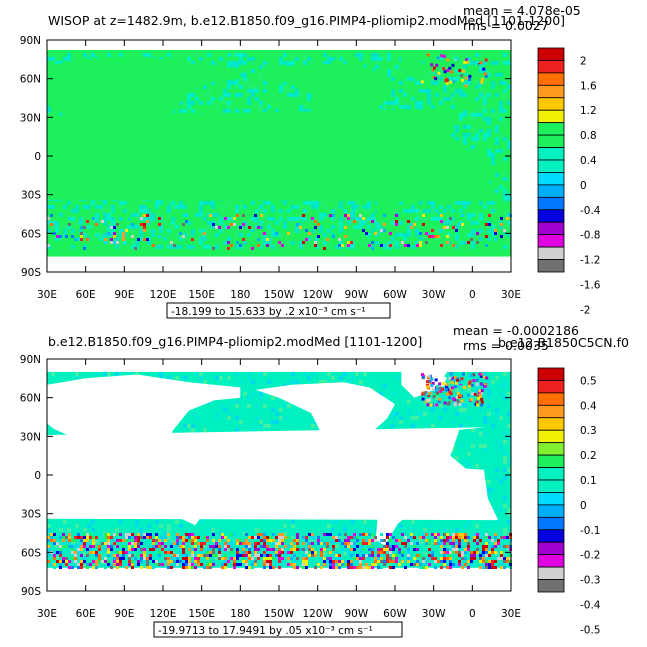  Describe the element at coordinates (47, 614) in the screenshot. I see `lon-tick-label: 30E` at that location.